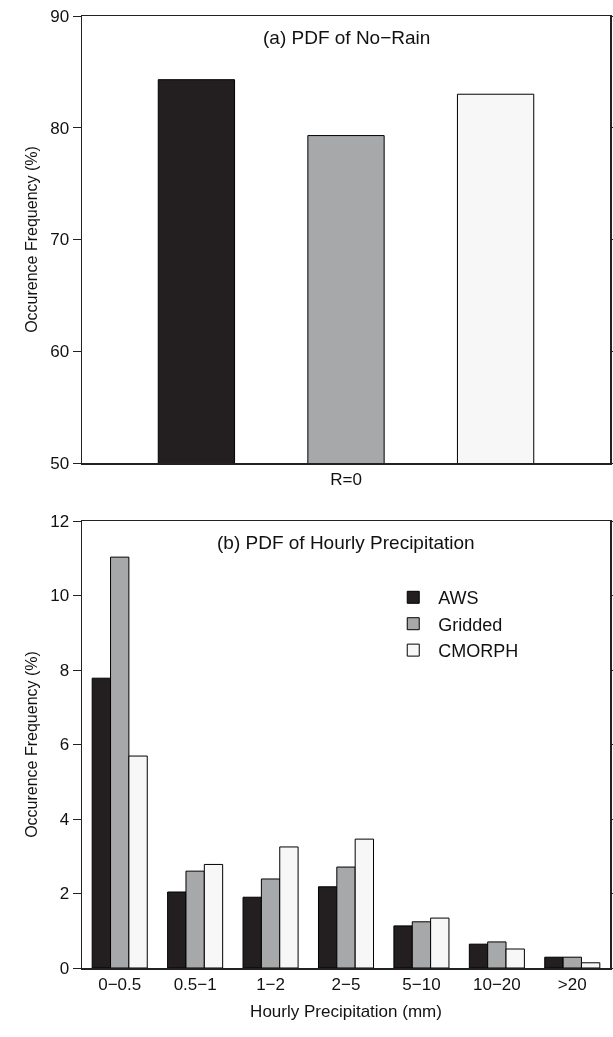  Describe the element at coordinates (60, 596) in the screenshot. I see `y-tick-label: 10` at that location.